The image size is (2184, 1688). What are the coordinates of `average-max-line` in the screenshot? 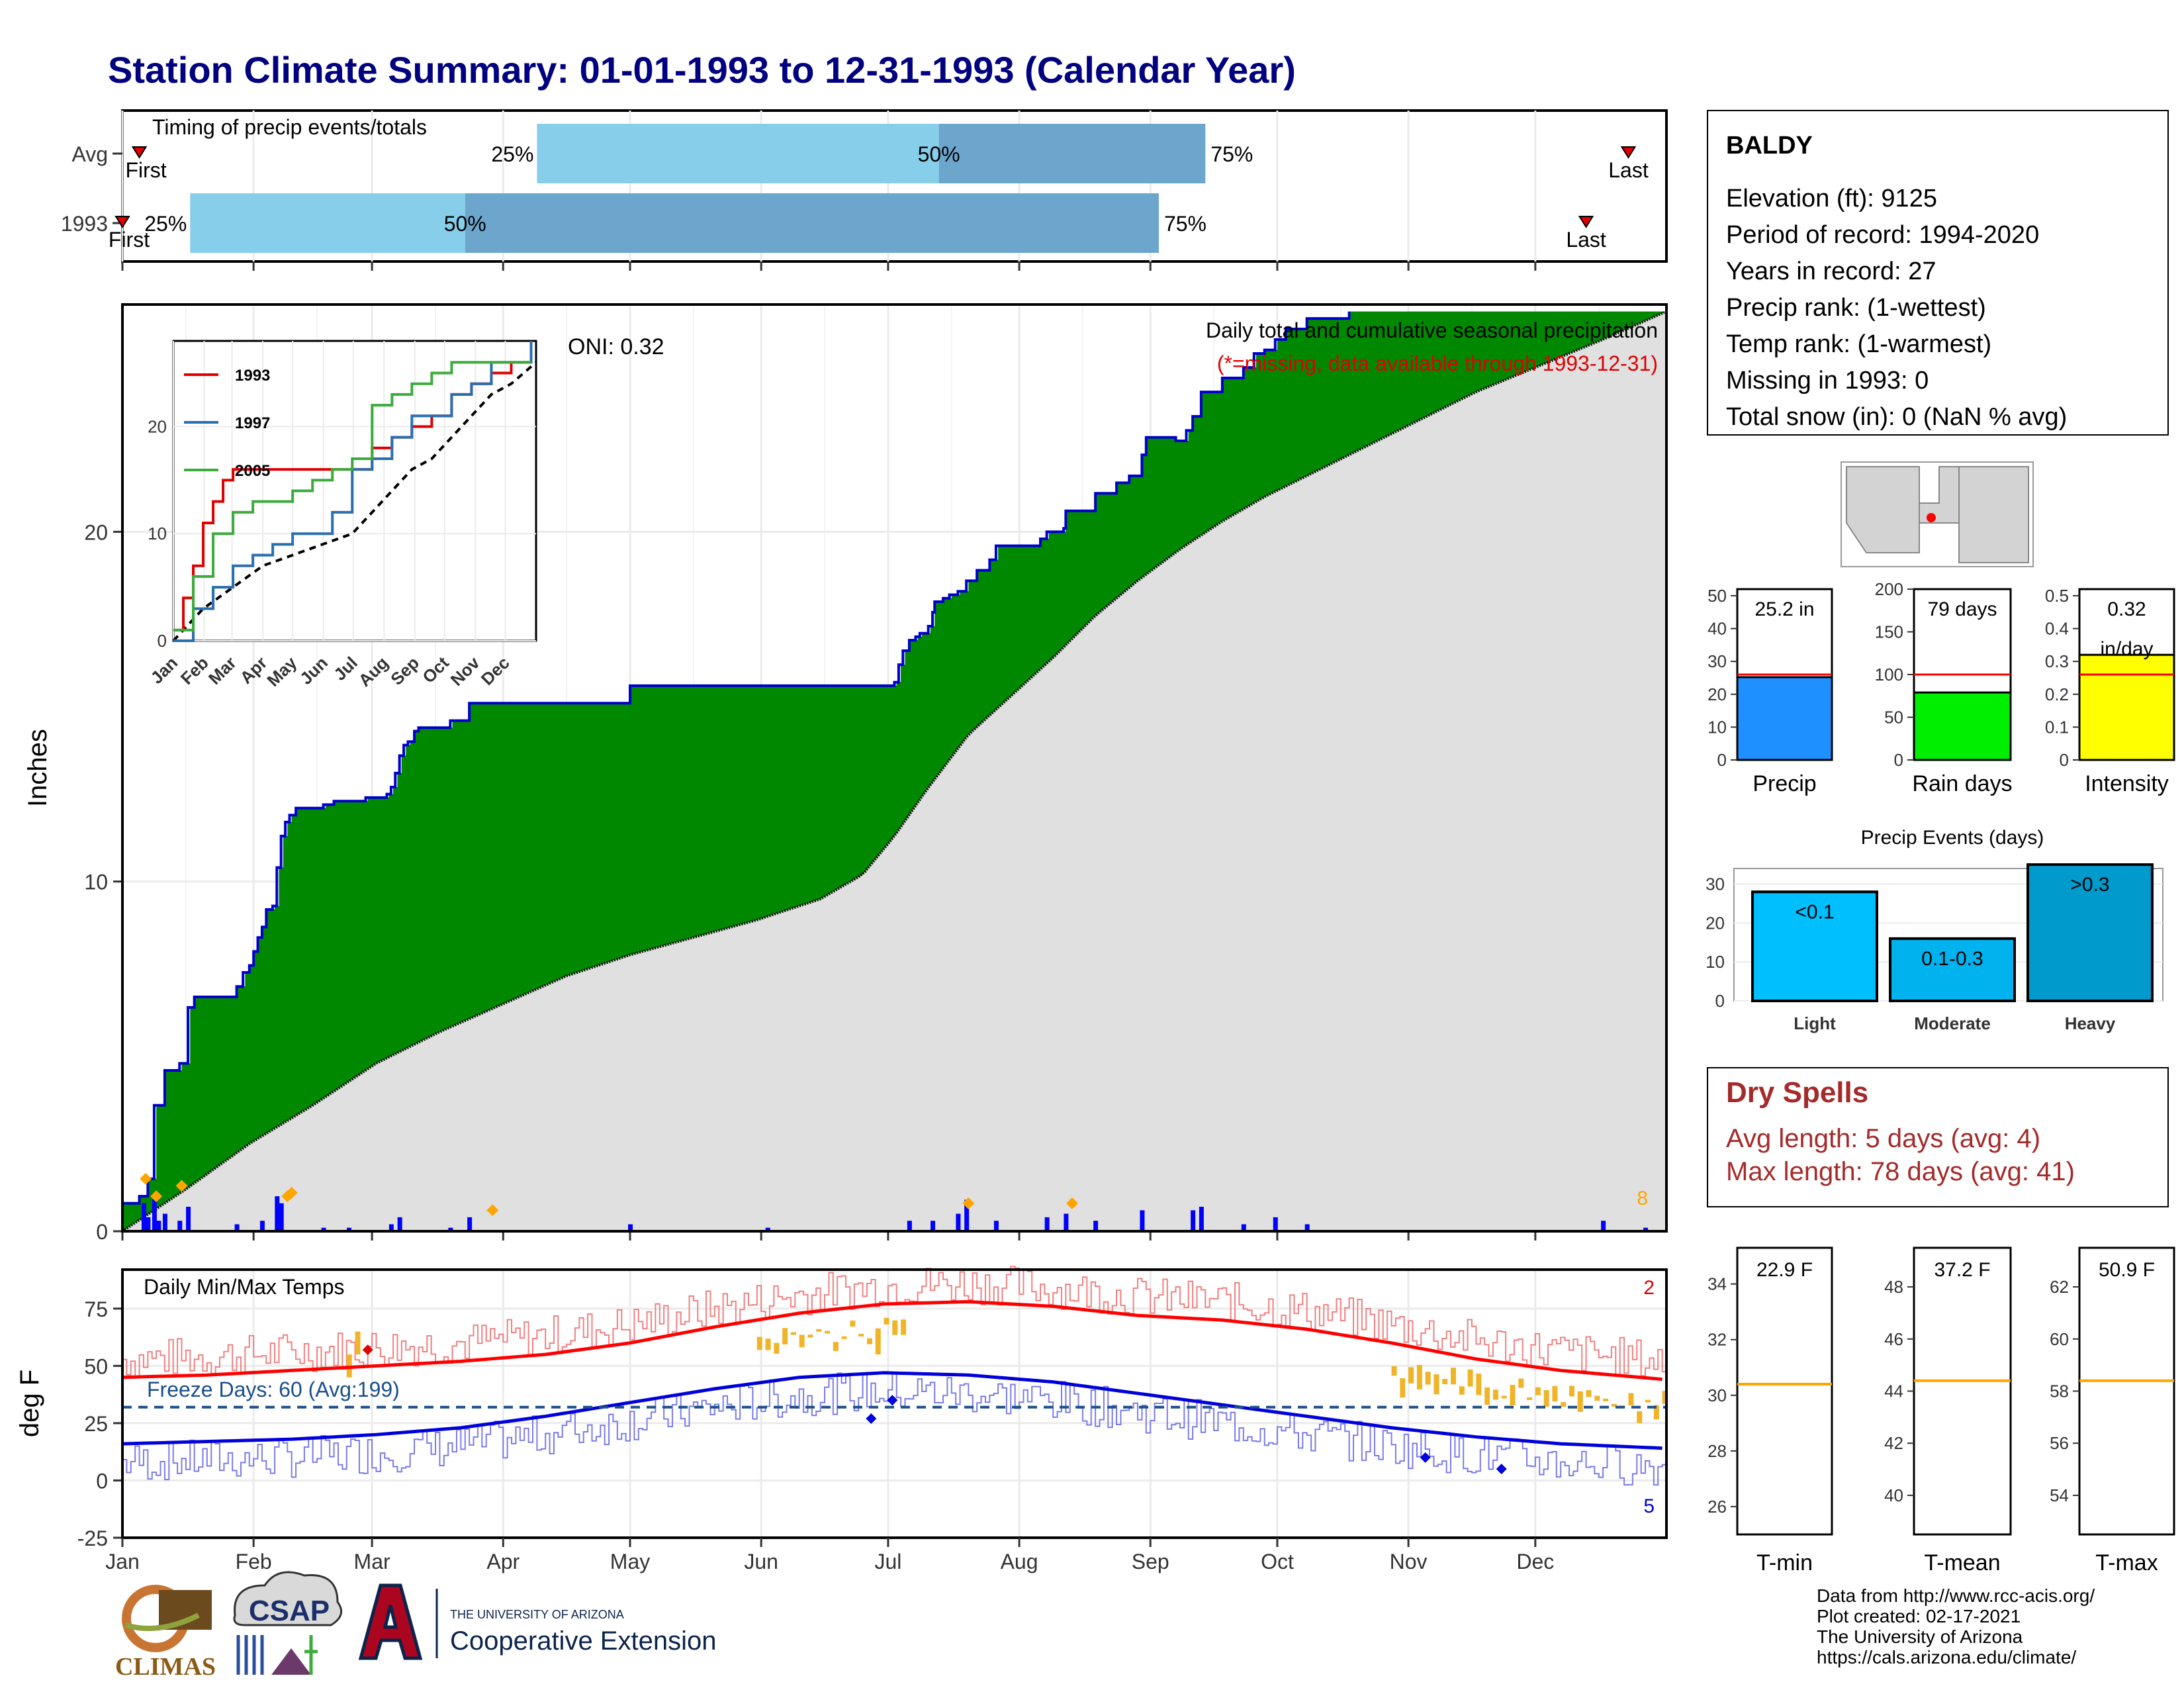 It's located at (892, 1340).